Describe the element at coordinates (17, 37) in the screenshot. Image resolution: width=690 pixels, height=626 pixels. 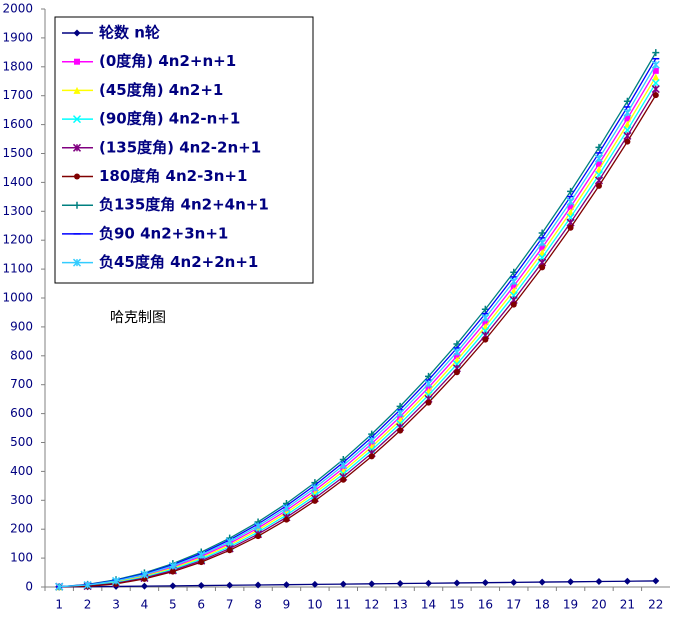
I see `y-tick-label: 1900` at that location.